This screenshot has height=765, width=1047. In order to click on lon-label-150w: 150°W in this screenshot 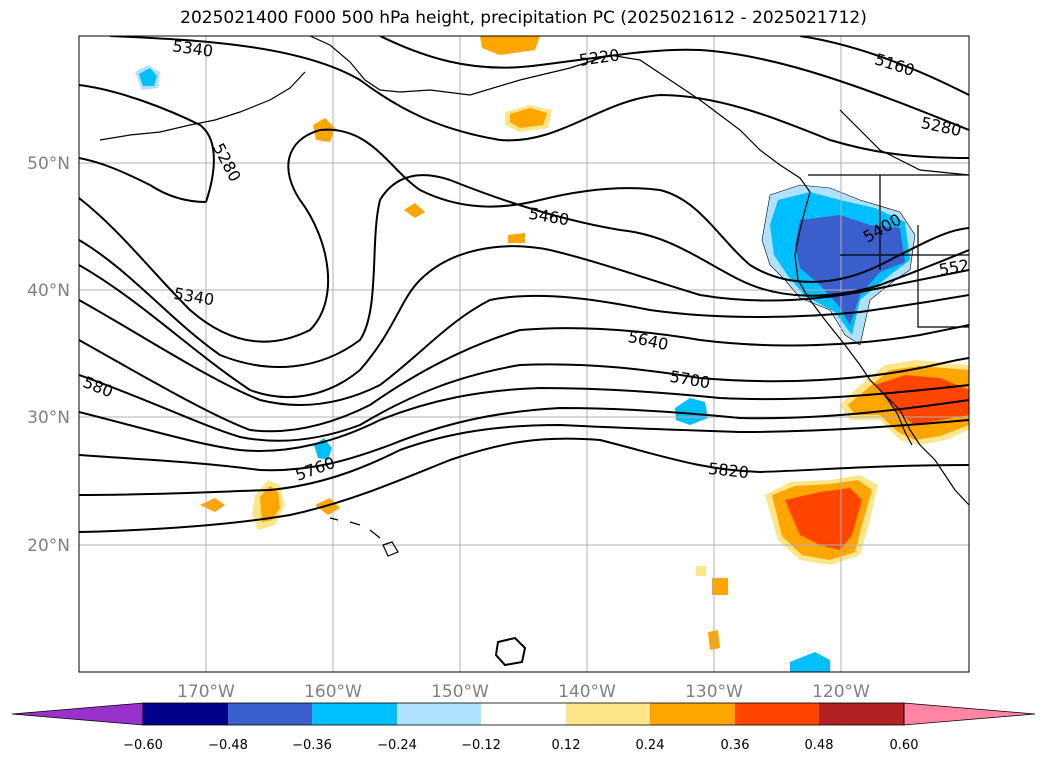, I will do `click(460, 692)`.